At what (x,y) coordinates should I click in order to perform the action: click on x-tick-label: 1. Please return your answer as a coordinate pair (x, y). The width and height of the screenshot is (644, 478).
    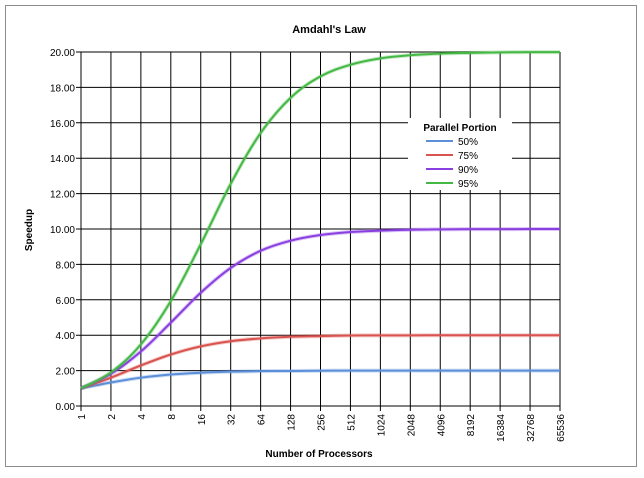
    Looking at the image, I should click on (82, 417).